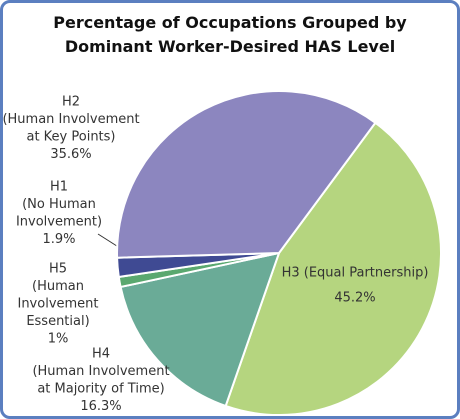 Image resolution: width=460 pixels, height=419 pixels. What do you see at coordinates (58, 339) in the screenshot?
I see `value-label: 1%` at bounding box center [58, 339].